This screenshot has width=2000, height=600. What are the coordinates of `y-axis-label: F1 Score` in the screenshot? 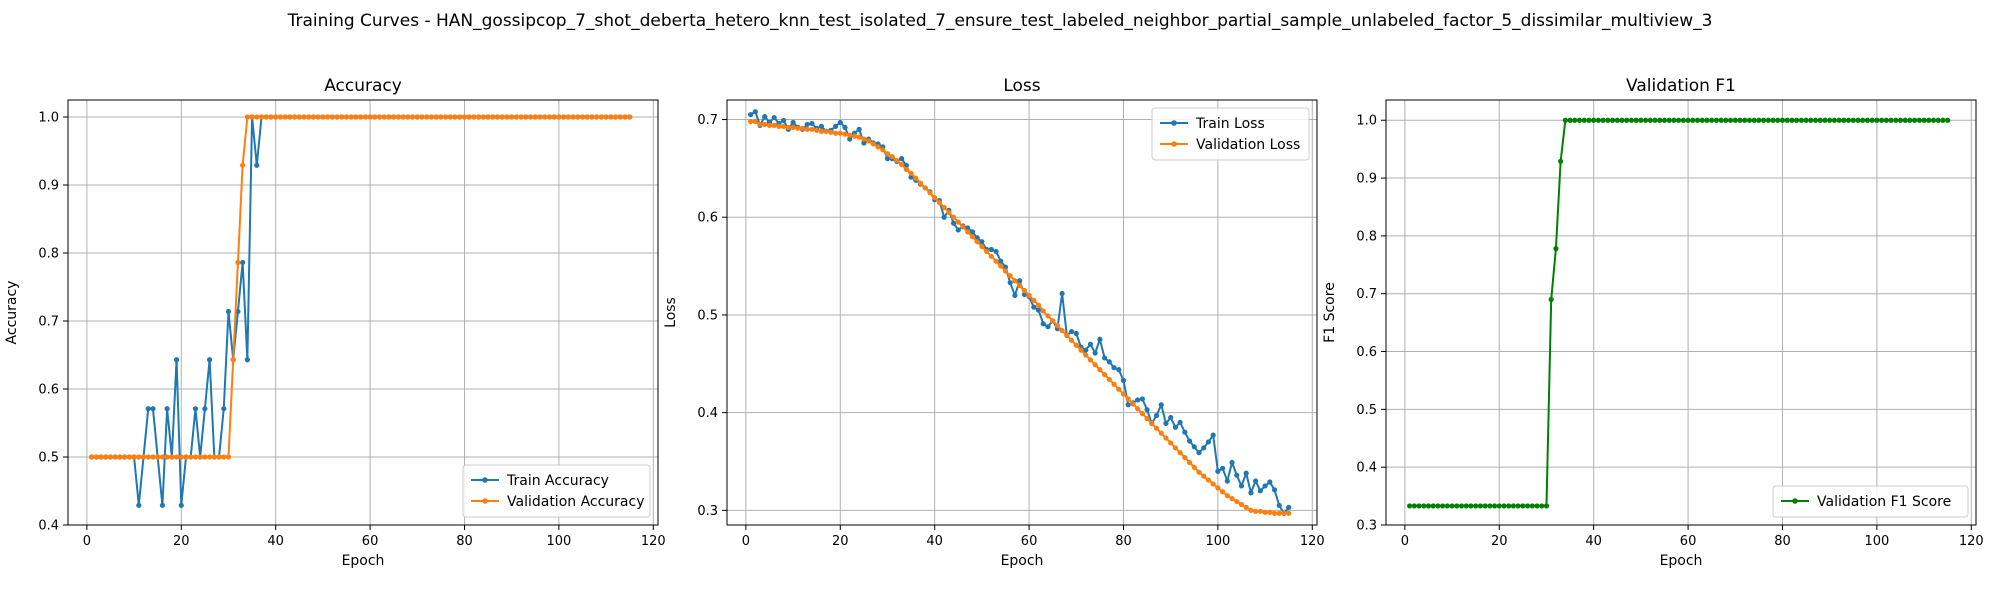 It's located at (1330, 312).